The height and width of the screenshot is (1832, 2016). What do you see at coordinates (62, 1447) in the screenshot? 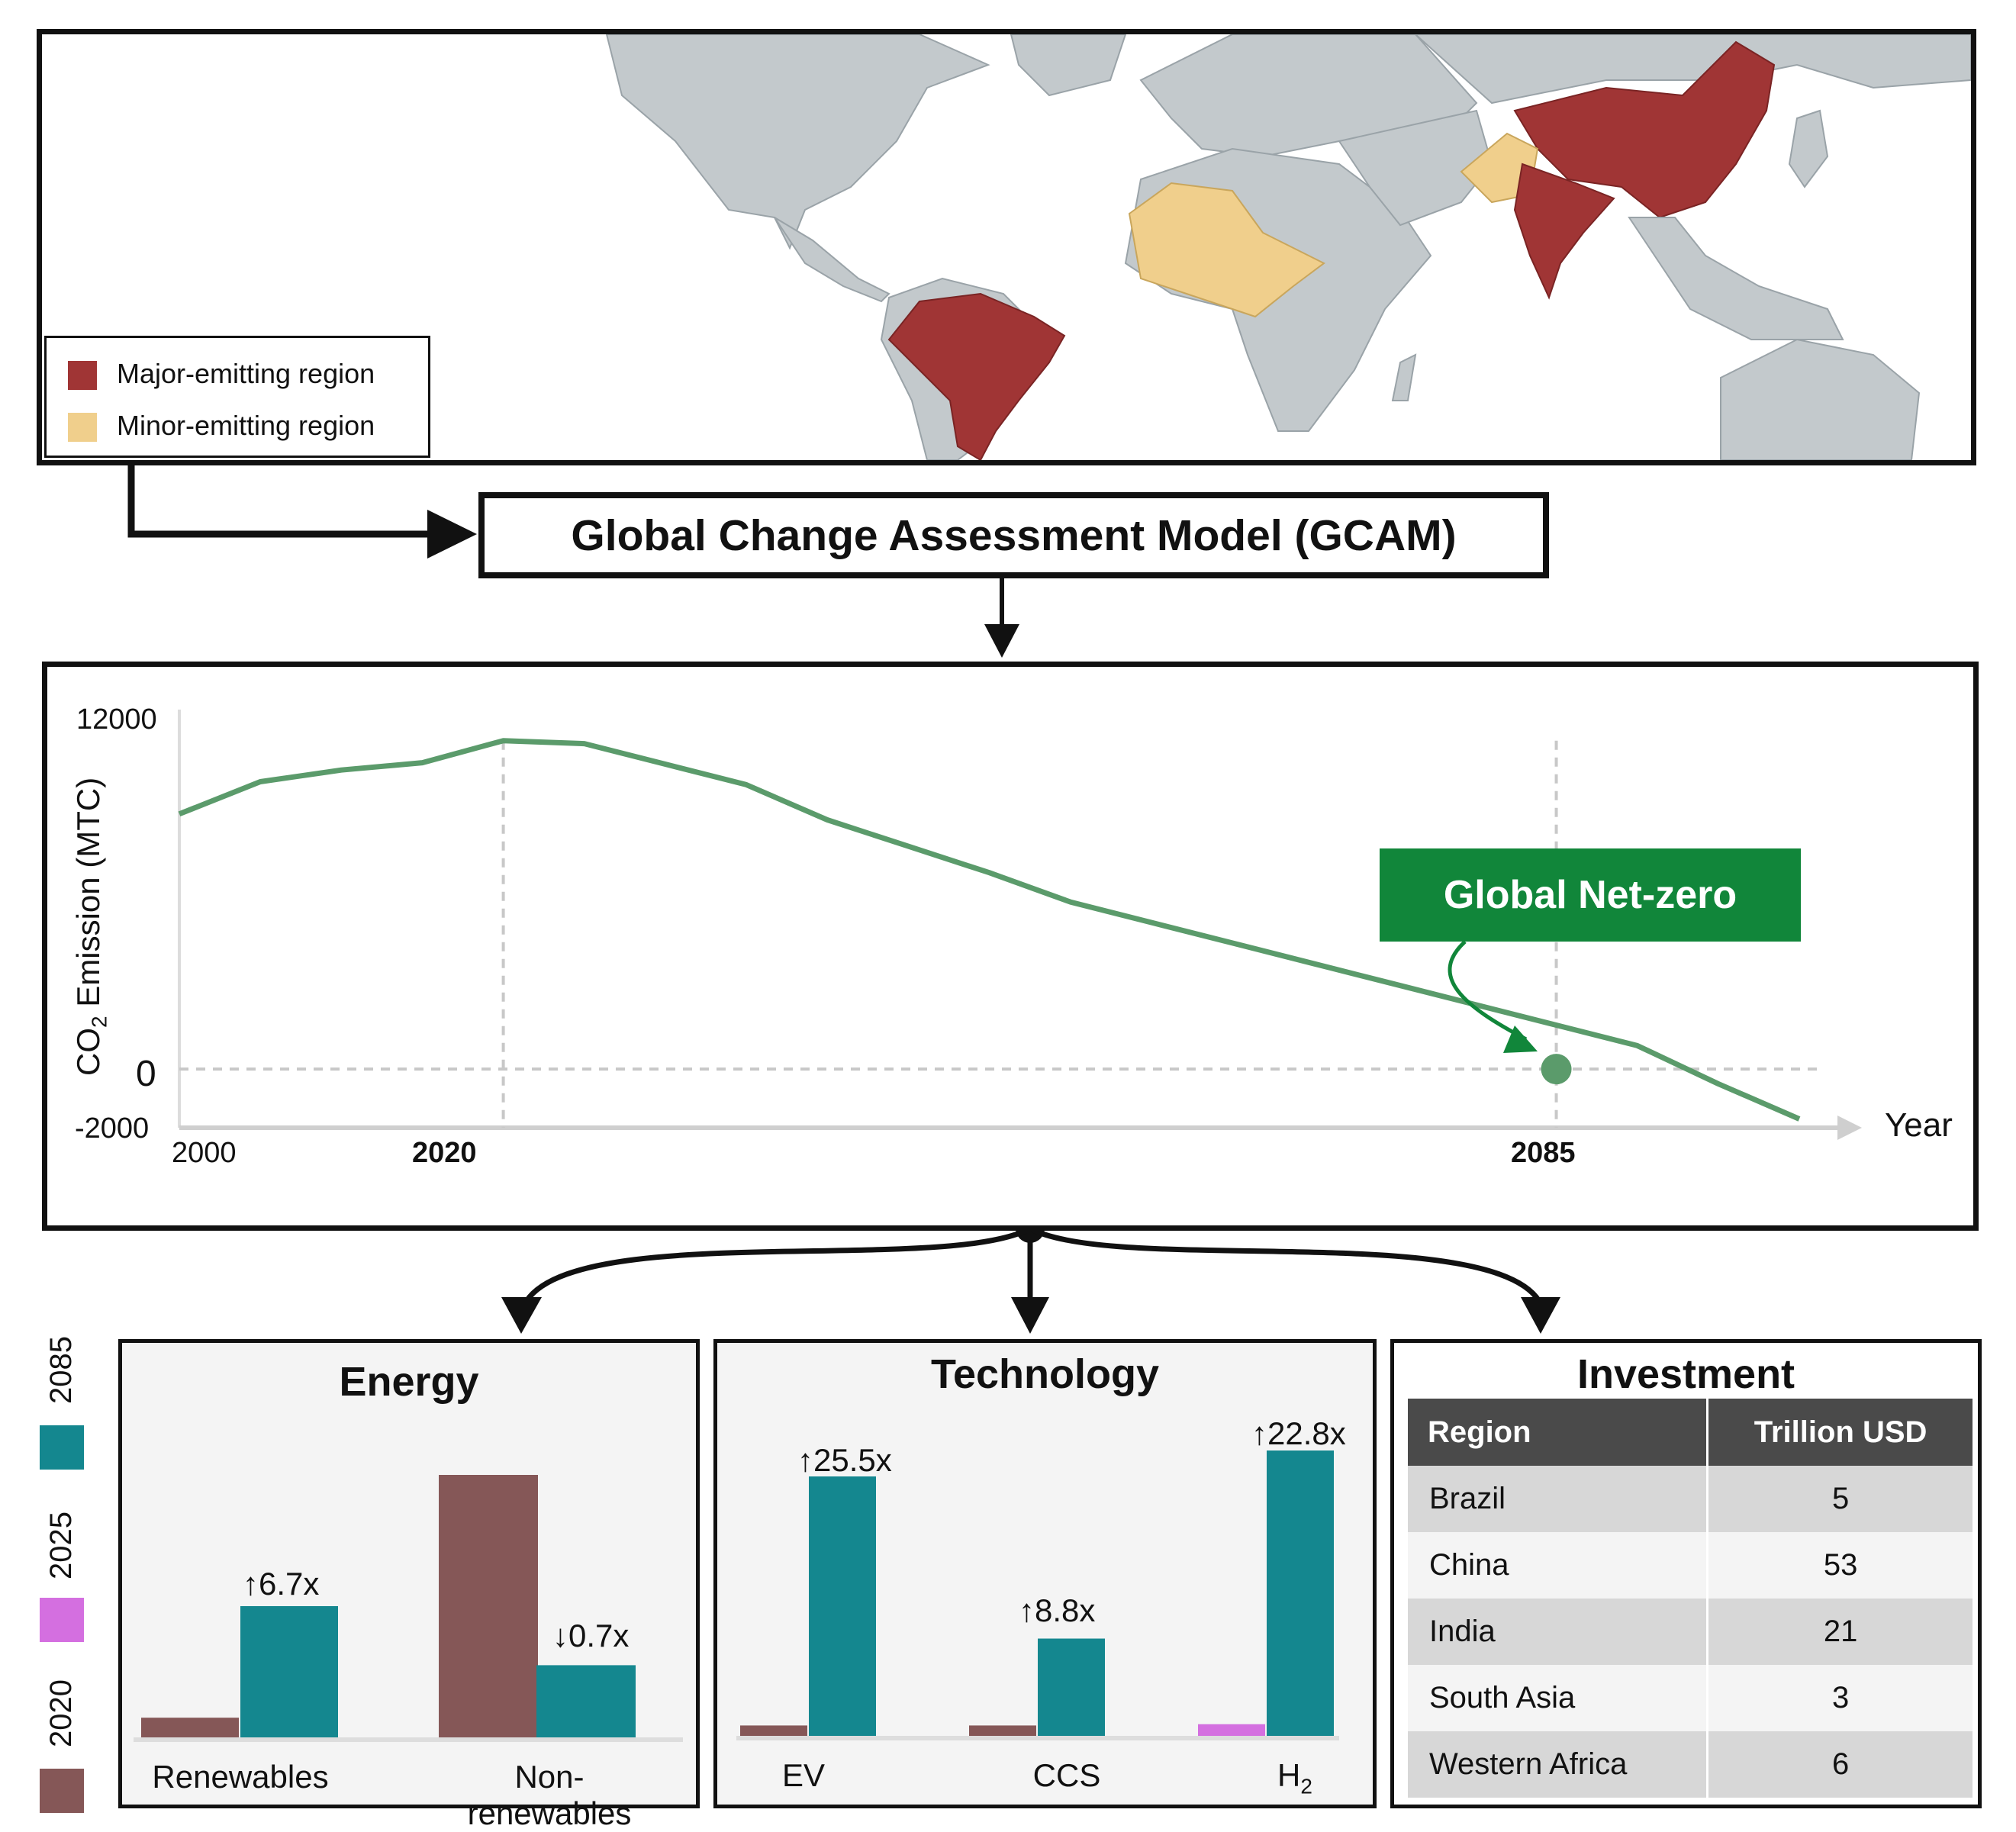
I see `legend-2085-swatch` at bounding box center [62, 1447].